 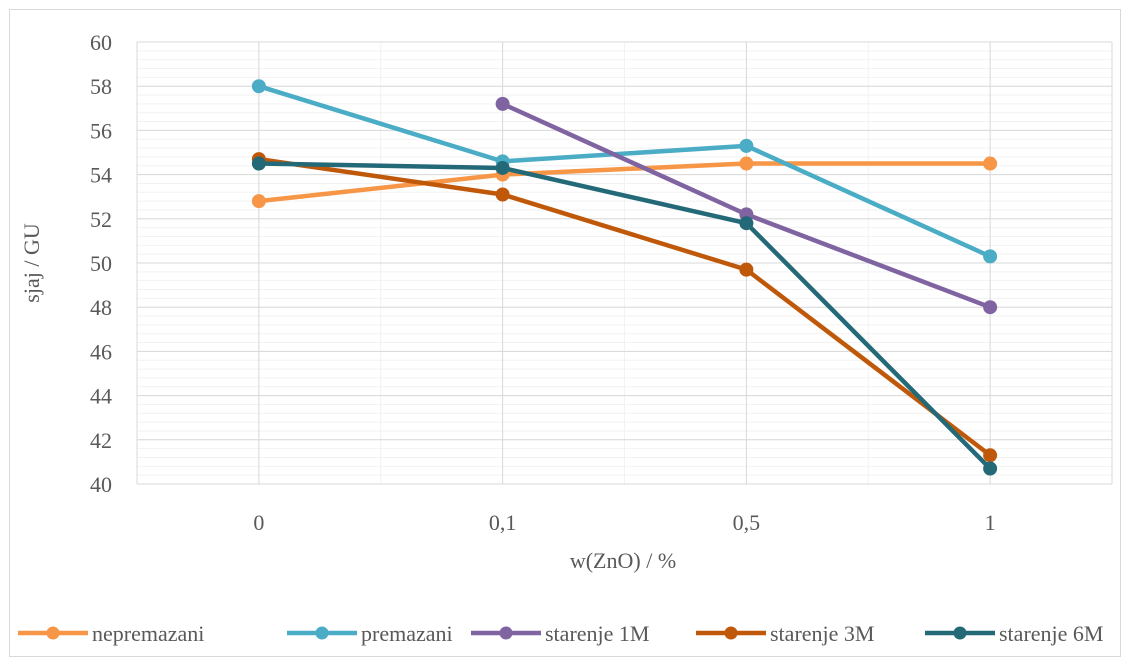 I want to click on y-tick-label: 46, so click(x=101, y=351).